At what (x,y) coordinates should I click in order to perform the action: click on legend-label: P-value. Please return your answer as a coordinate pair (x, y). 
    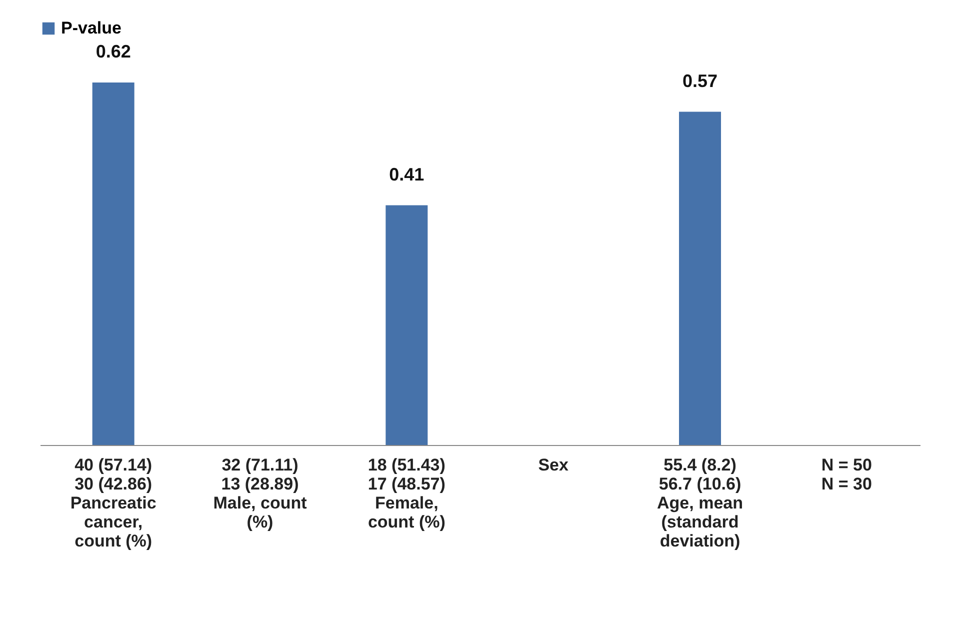
    Looking at the image, I should click on (91, 28).